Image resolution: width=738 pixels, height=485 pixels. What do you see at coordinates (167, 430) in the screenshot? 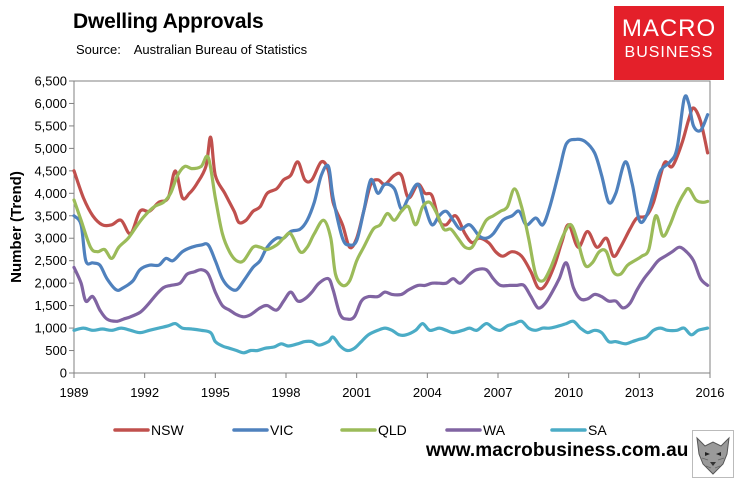
I see `legend-label-nsw: NSW` at bounding box center [167, 430].